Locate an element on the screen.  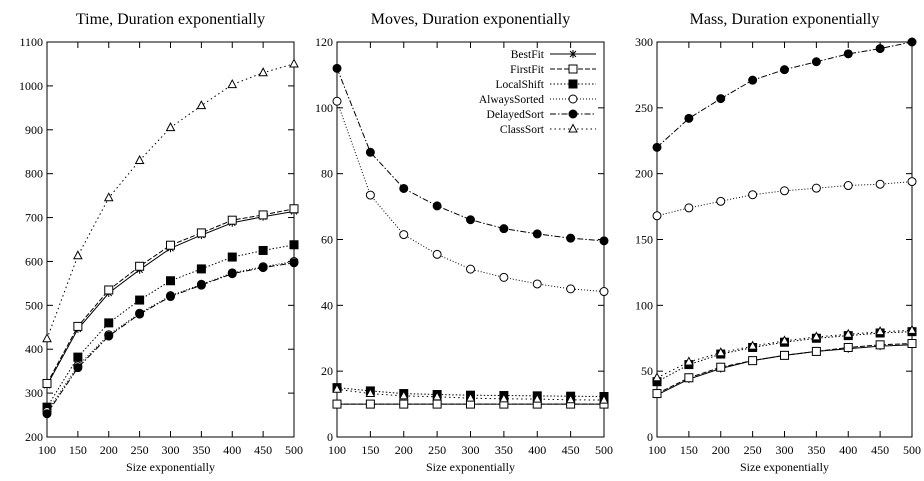
legend-entry: DelayedSort is located at coordinates (516, 115).